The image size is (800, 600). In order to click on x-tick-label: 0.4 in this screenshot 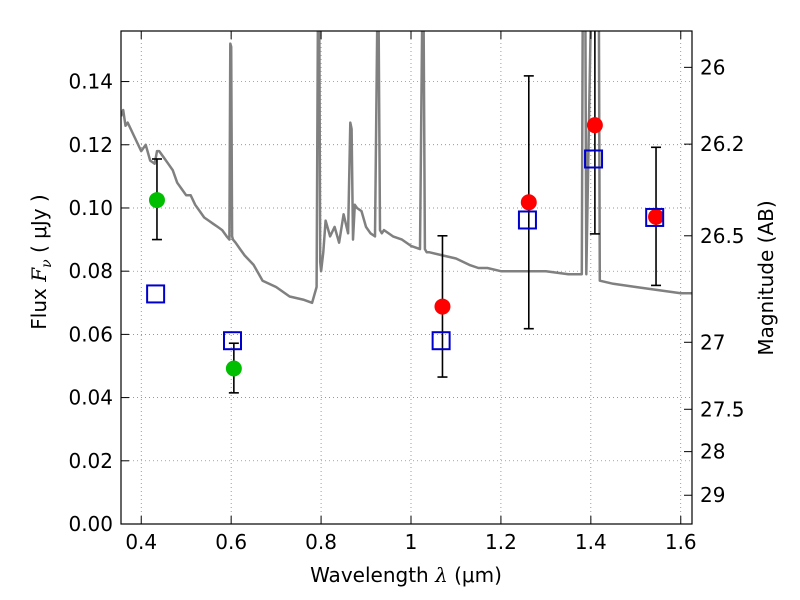, I will do `click(141, 542)`.